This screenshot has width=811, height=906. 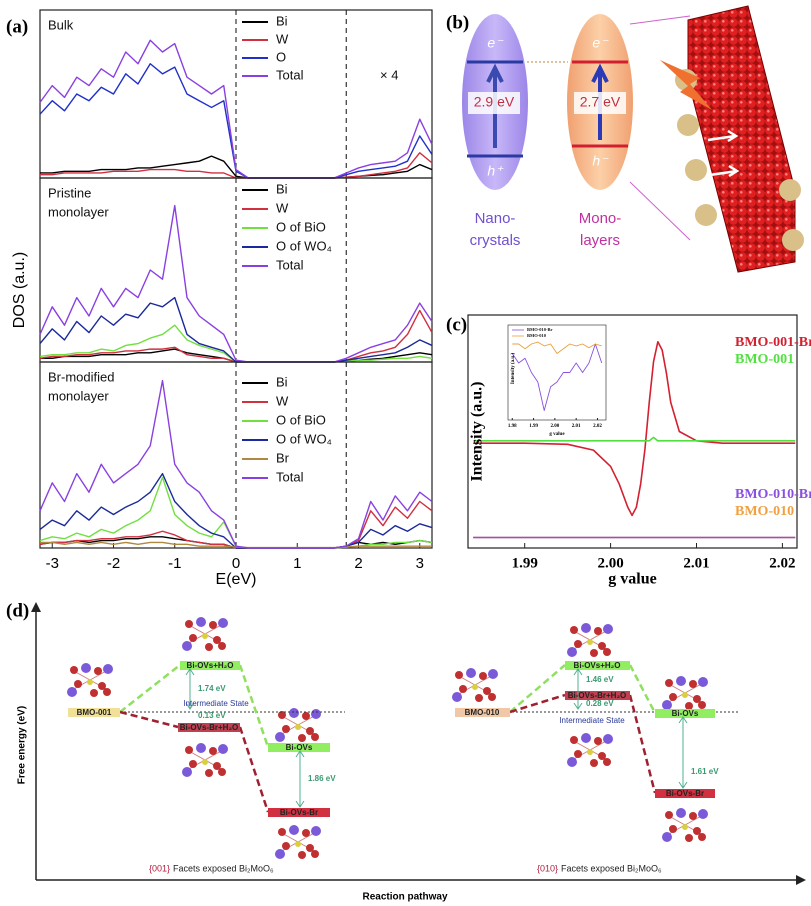 I want to click on inset-background, so click(x=557, y=372).